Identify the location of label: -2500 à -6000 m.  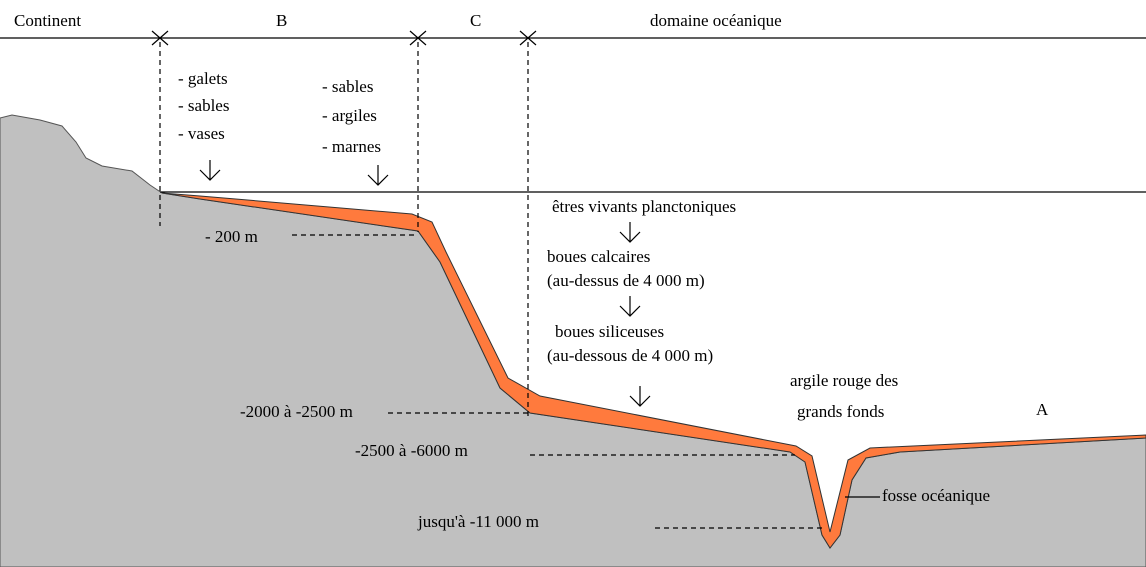
(411, 450).